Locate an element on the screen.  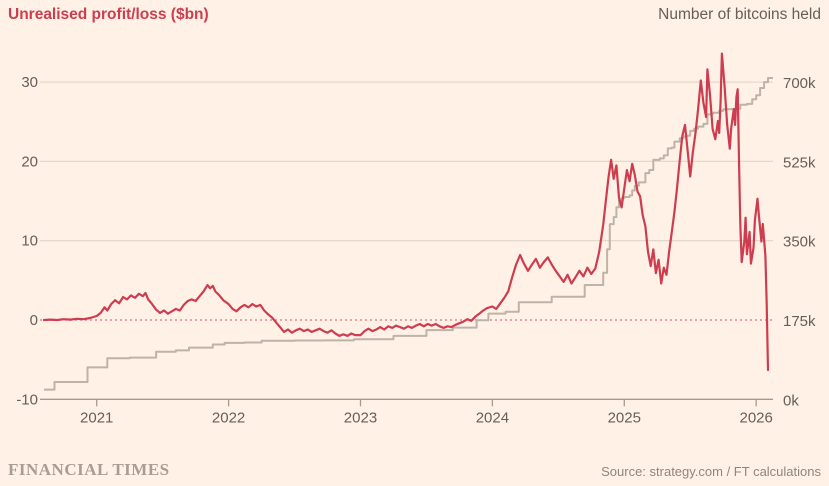
x-axis-tick-label: 2024 is located at coordinates (492, 417).